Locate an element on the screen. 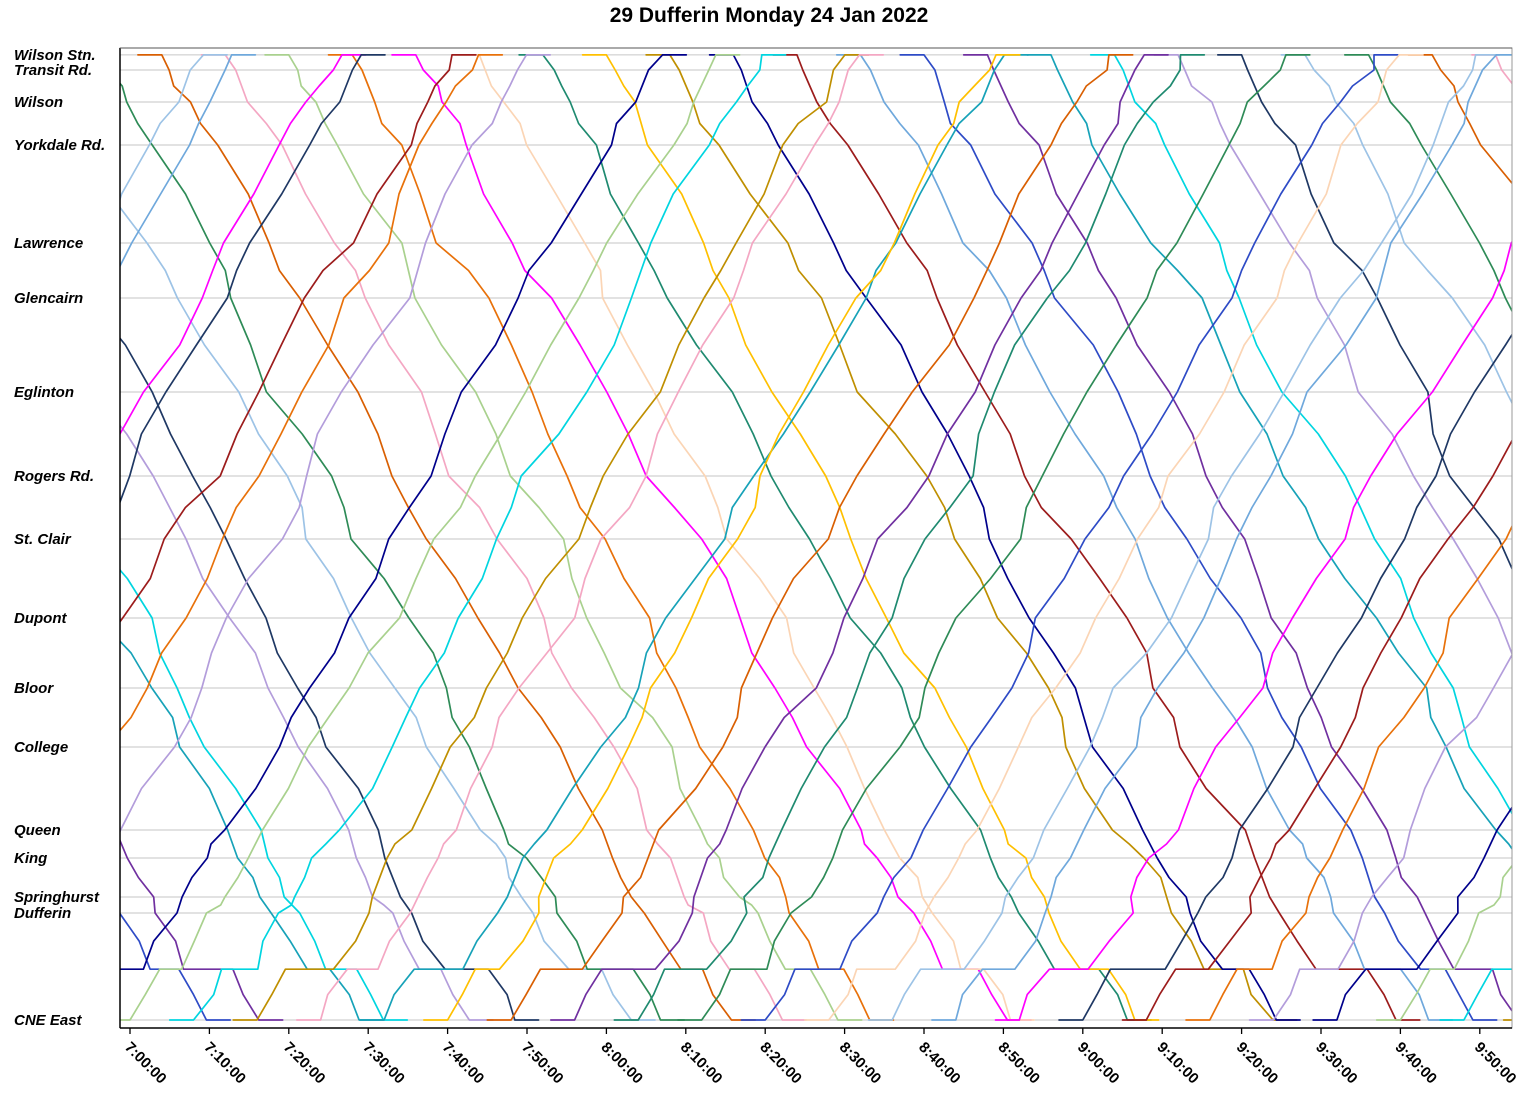 The height and width of the screenshot is (1118, 1538). station-label: Queen is located at coordinates (37, 830).